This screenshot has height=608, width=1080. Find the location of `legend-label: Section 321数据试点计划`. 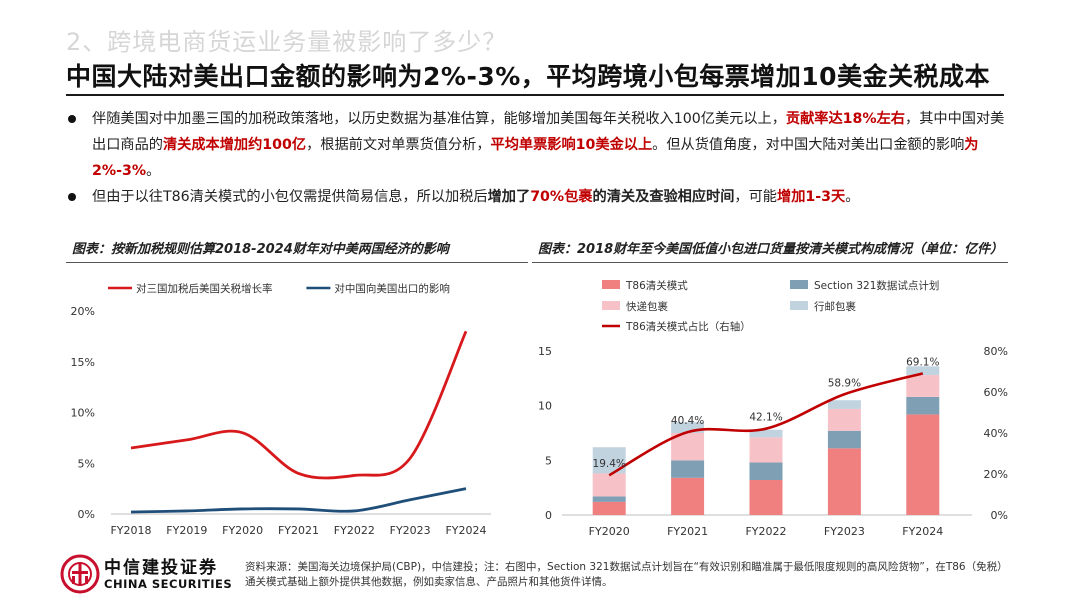

legend-label: Section 321数据试点计划 is located at coordinates (876, 285).